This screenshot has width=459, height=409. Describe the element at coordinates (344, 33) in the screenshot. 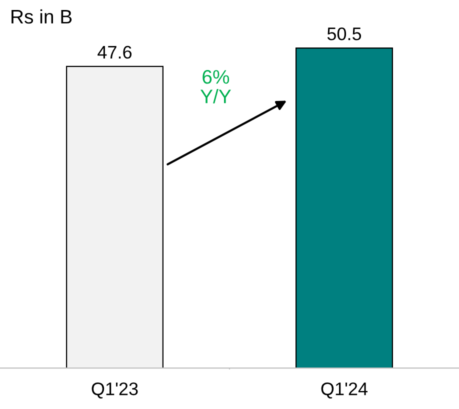

I see `data-label: 50.5` at that location.